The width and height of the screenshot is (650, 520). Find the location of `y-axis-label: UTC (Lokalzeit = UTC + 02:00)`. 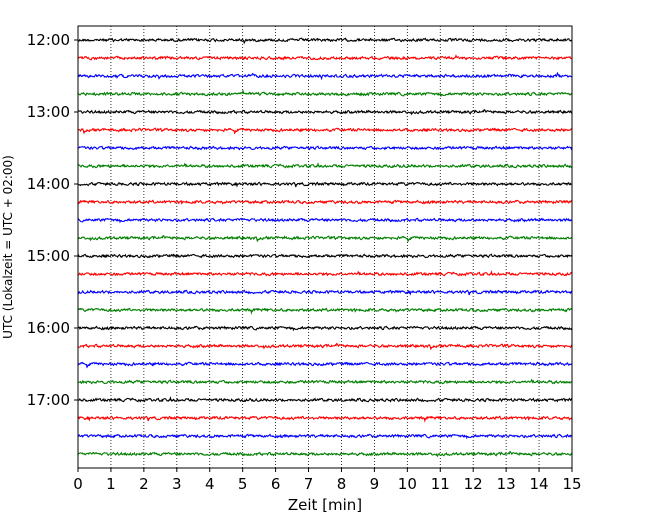

y-axis-label: UTC (Lokalzeit = UTC + 02:00) is located at coordinates (8, 247).